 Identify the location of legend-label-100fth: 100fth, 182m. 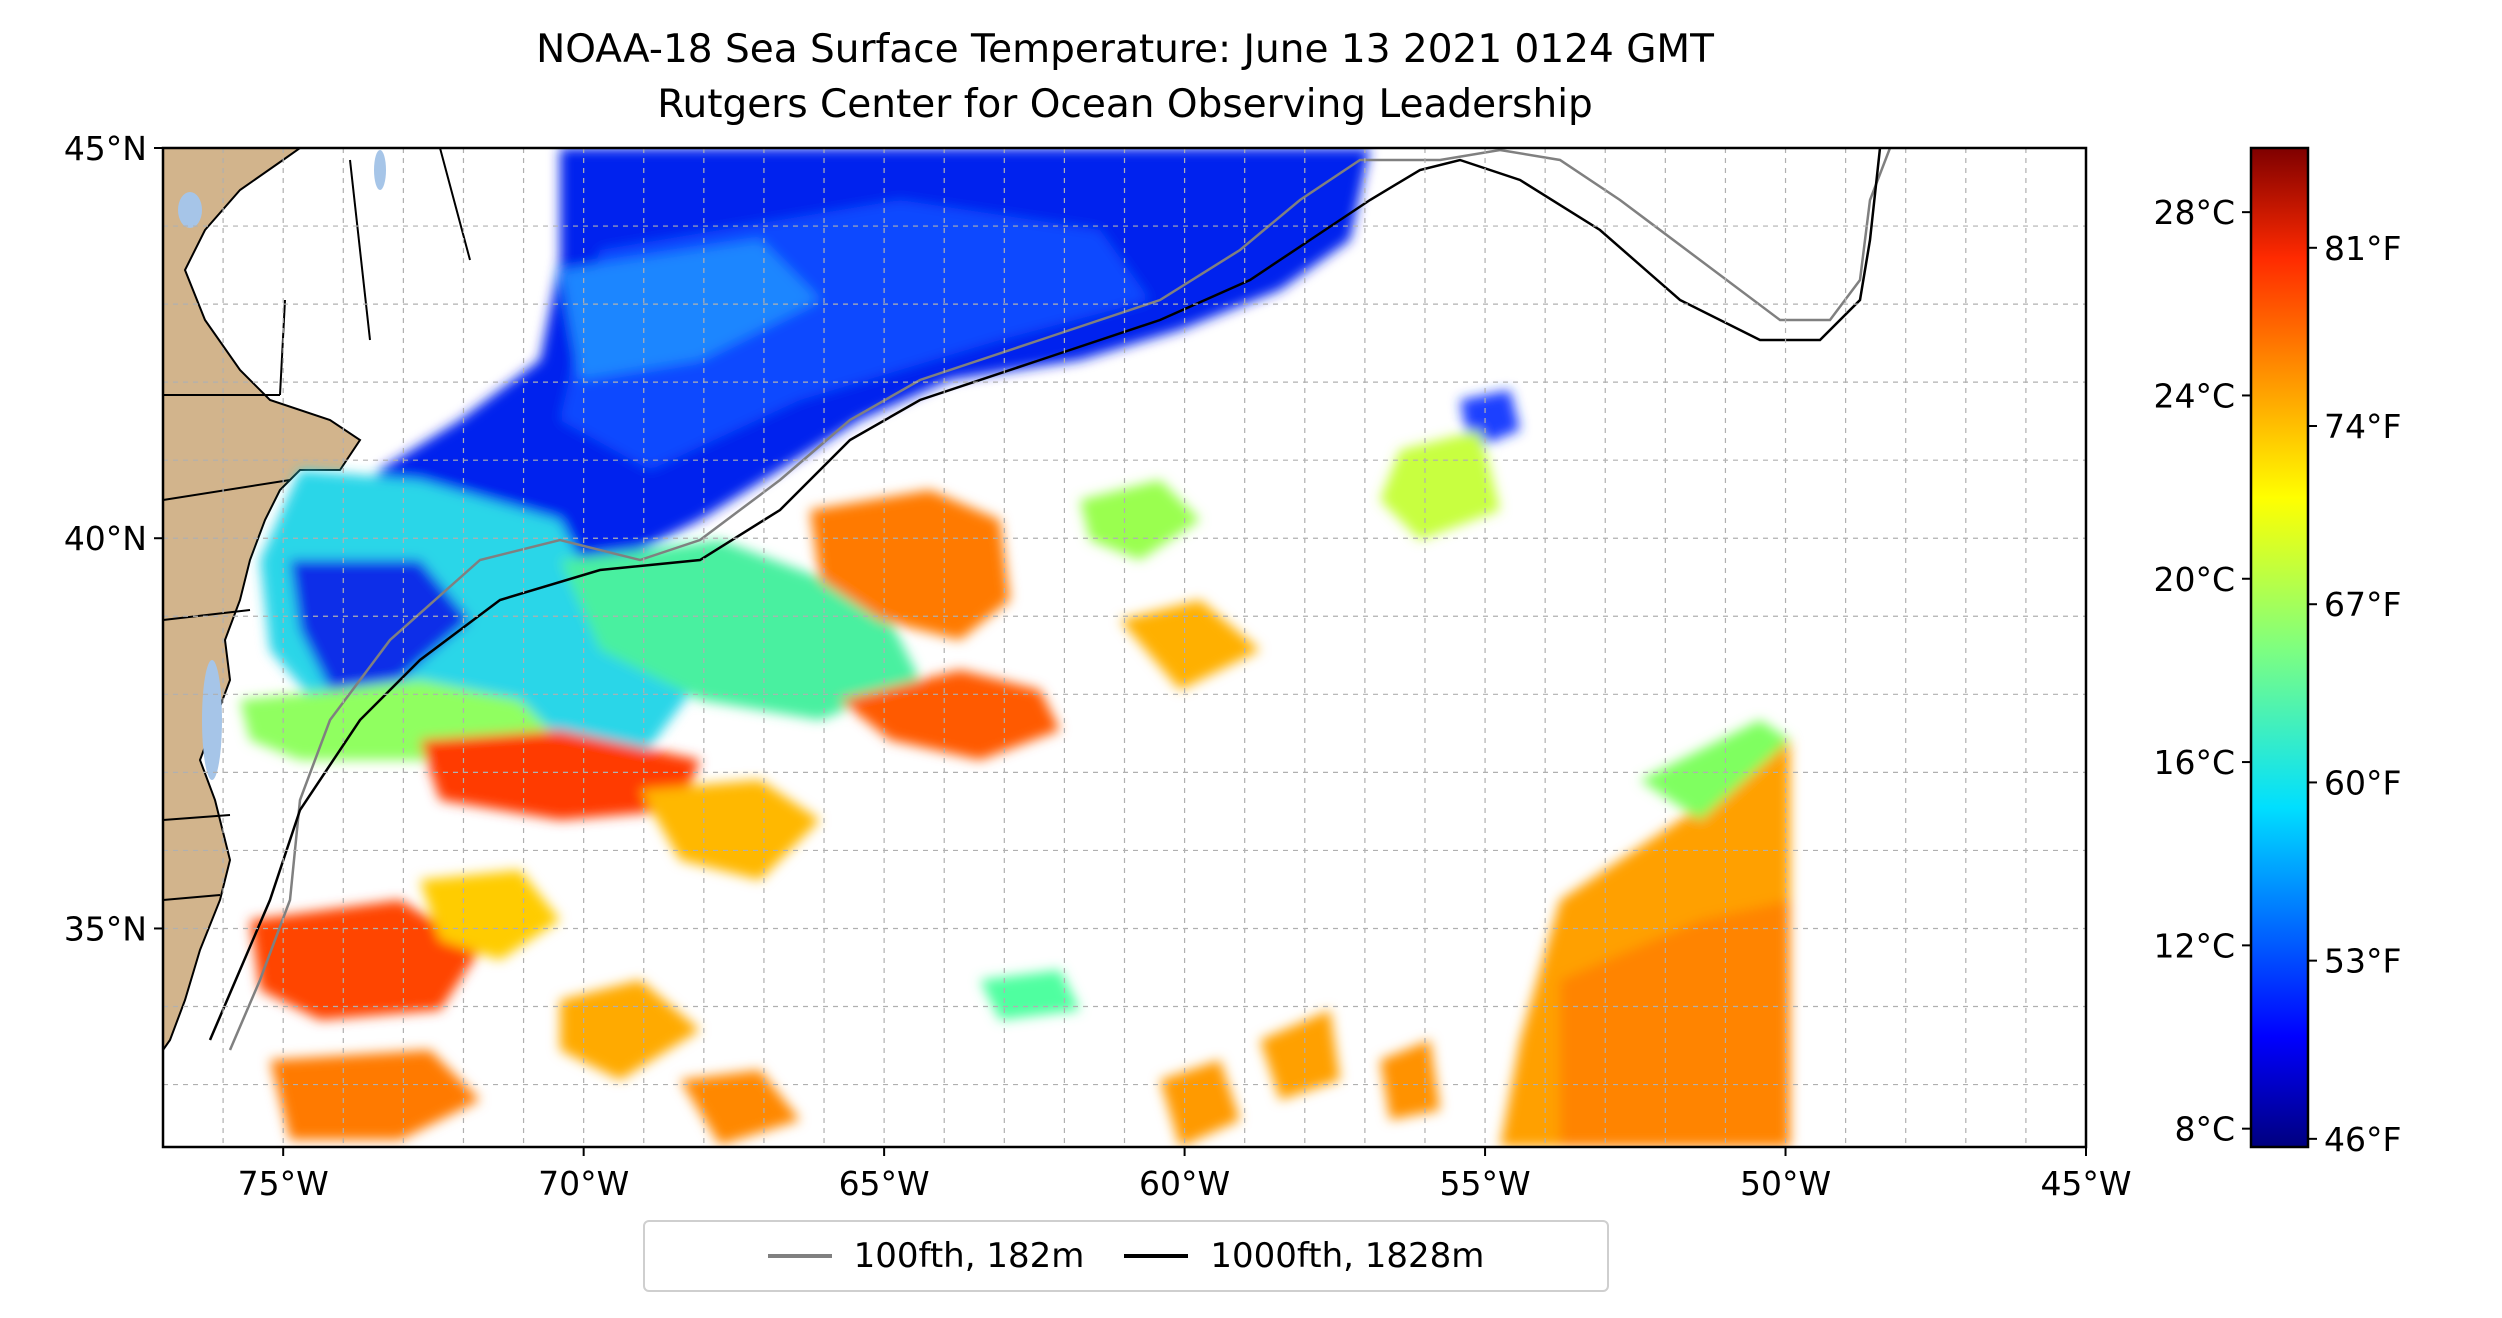
(969, 1256).